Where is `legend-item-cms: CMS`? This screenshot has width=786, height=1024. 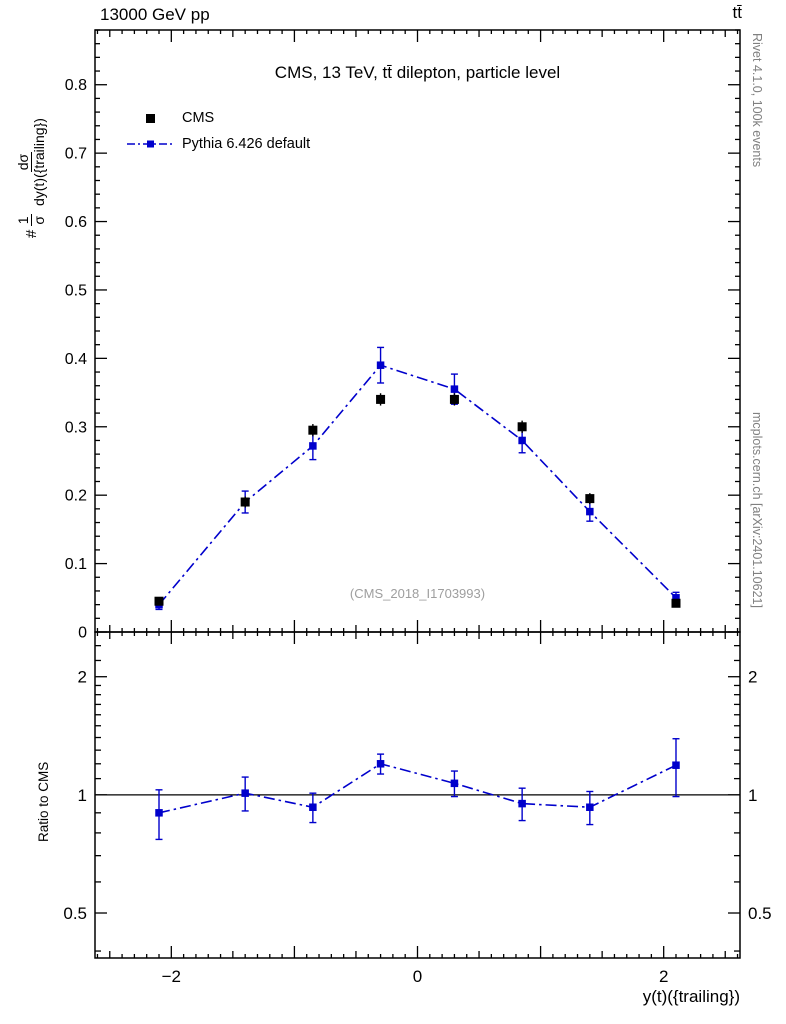
legend-item-cms: CMS is located at coordinates (218, 118).